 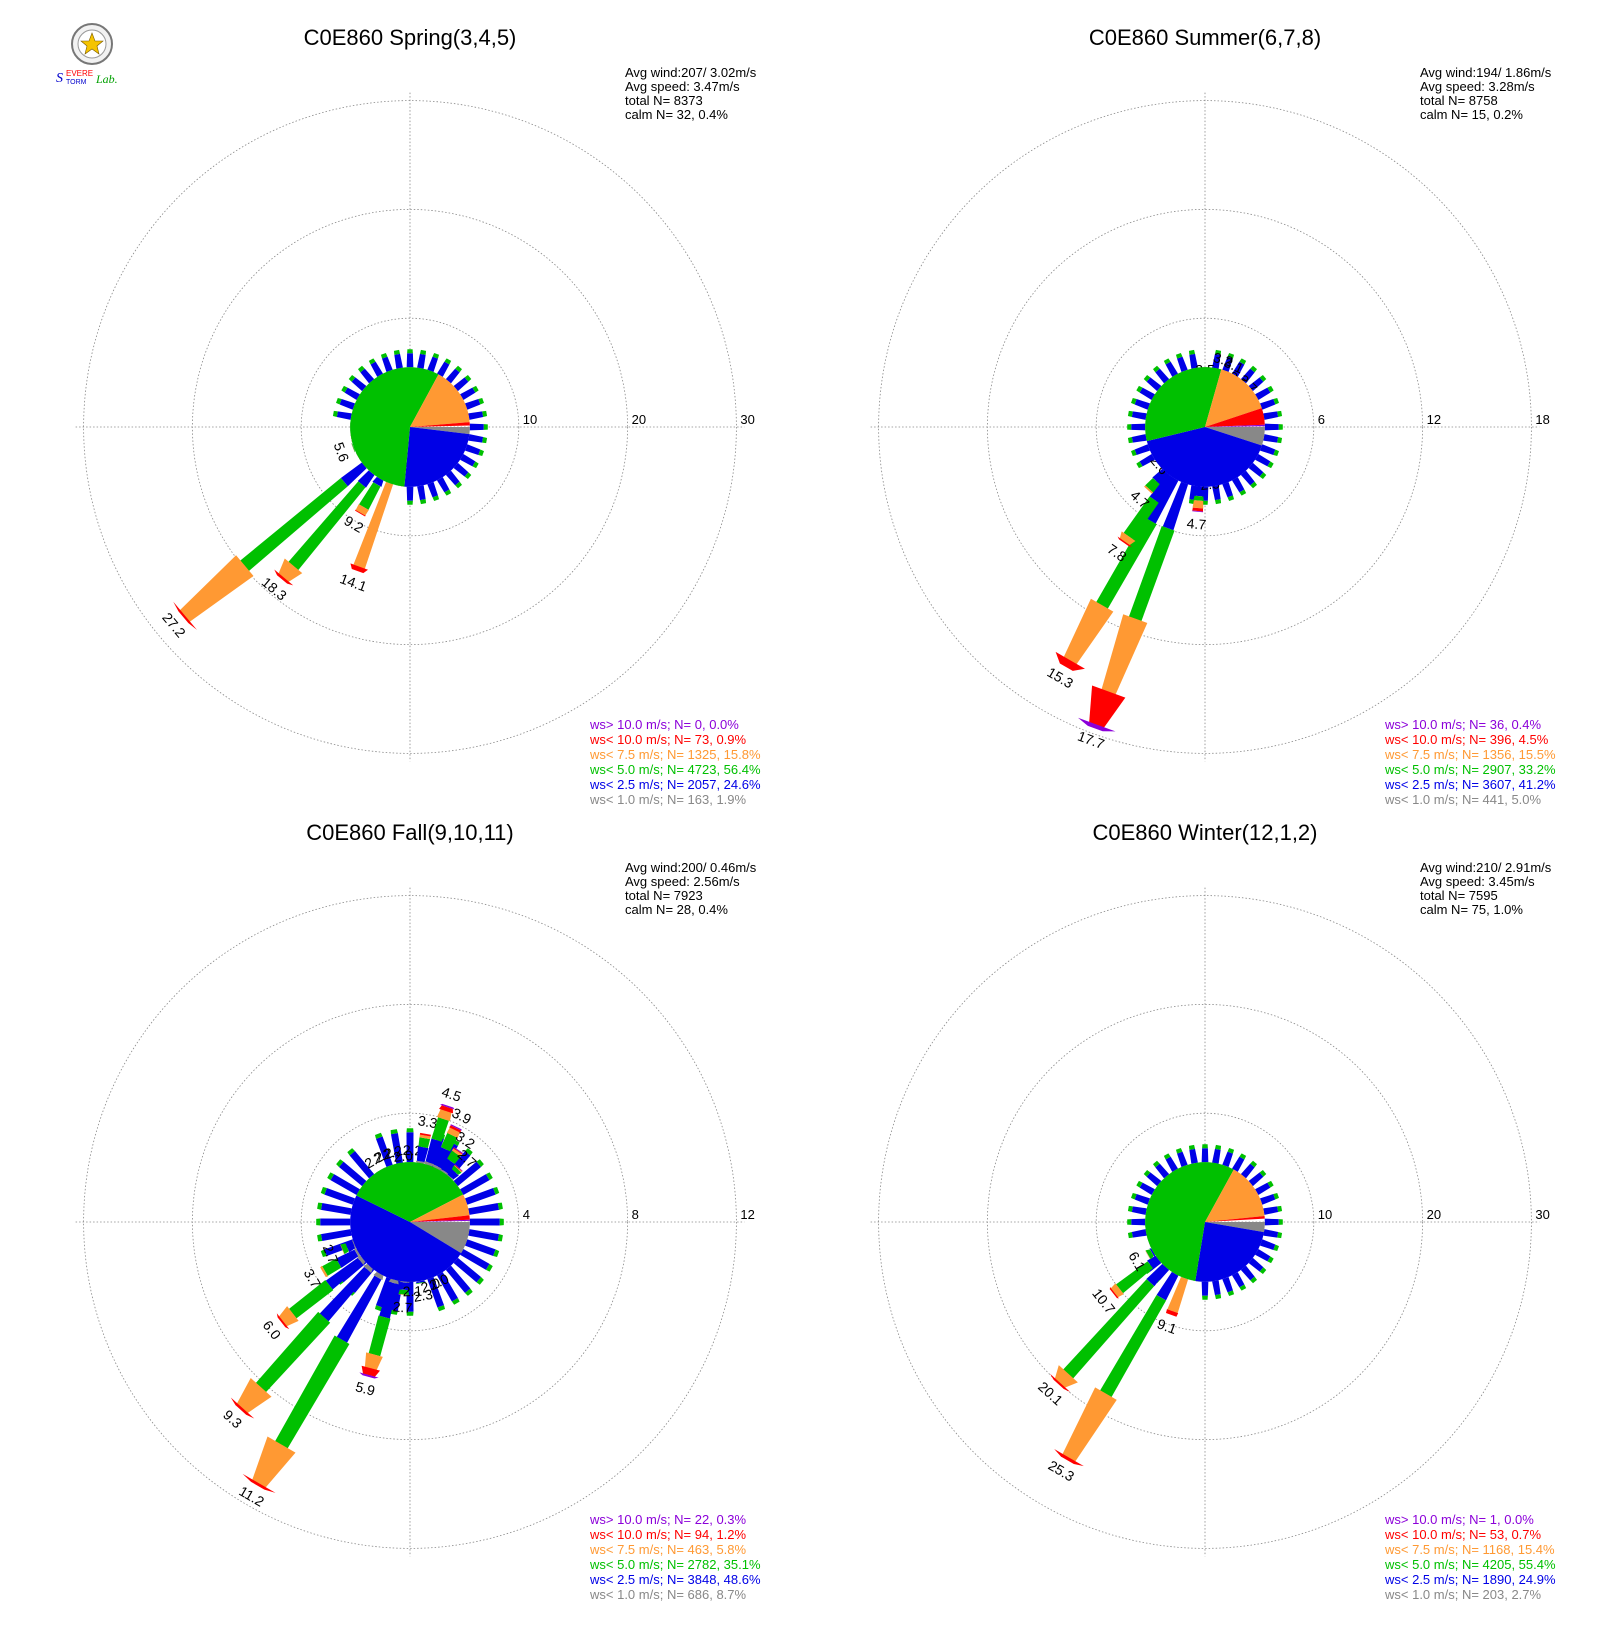 I want to click on petal-label: 3.1, so click(x=1234, y=365).